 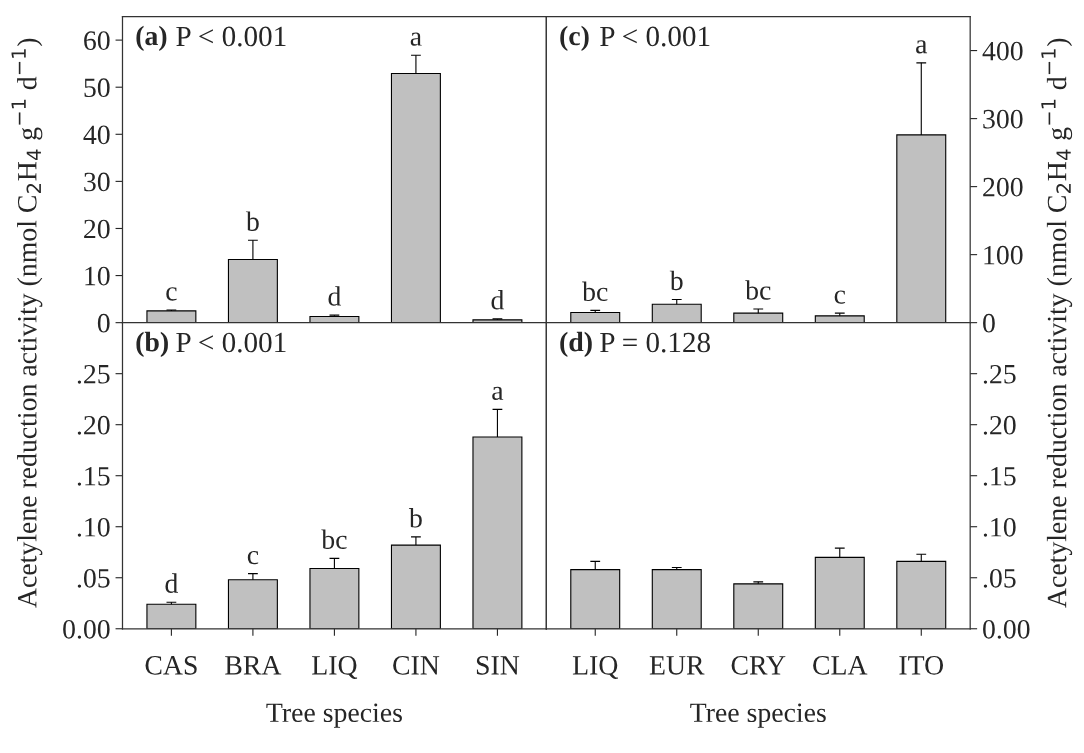 What do you see at coordinates (97, 41) in the screenshot?
I see `y-tick-label: 60` at bounding box center [97, 41].